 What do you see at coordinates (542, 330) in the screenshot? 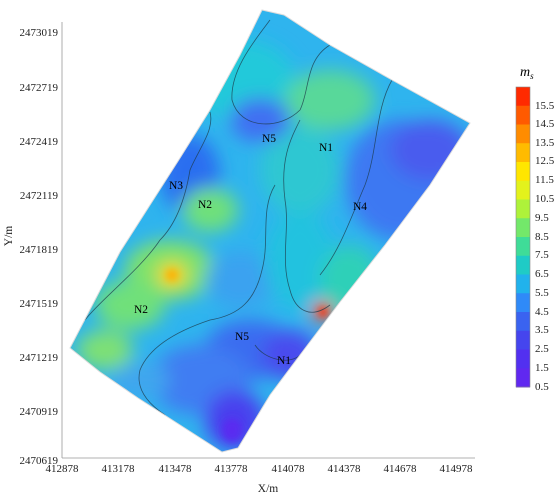
I see `colorbar-tick-label: 3.5` at bounding box center [542, 330].